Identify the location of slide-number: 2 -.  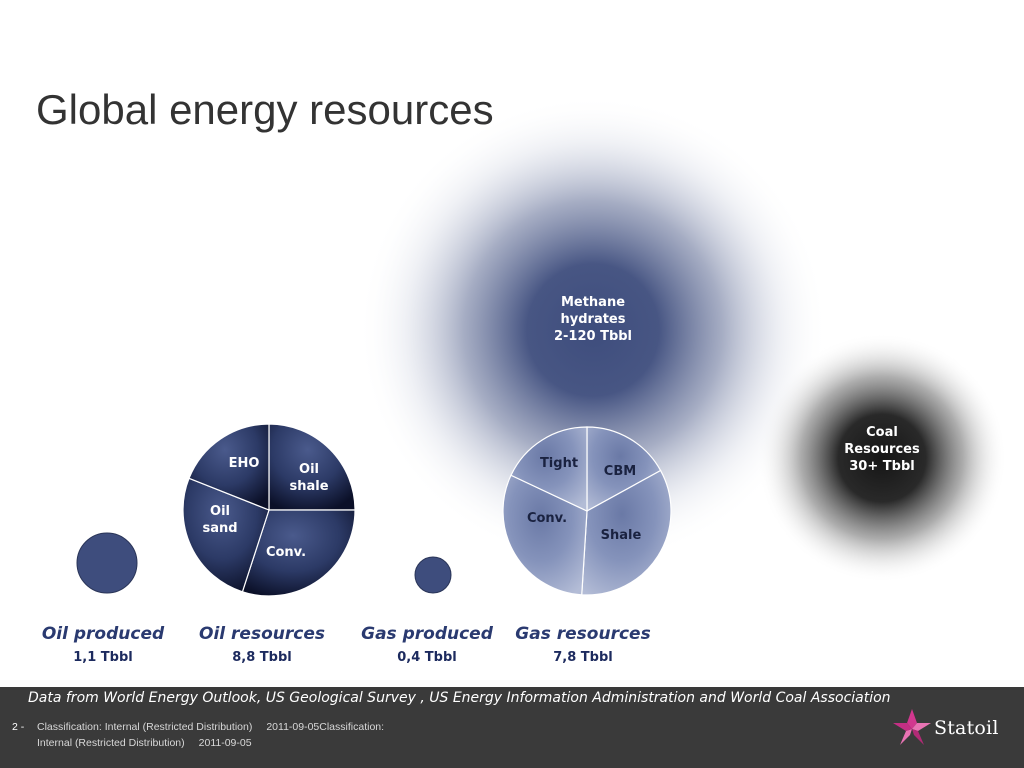
(18, 727).